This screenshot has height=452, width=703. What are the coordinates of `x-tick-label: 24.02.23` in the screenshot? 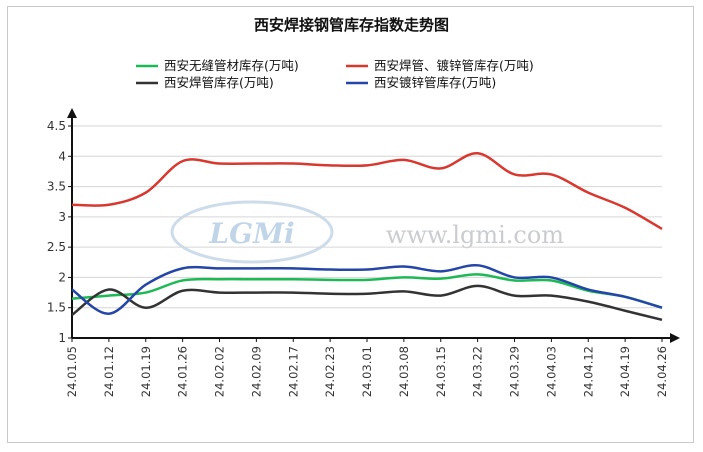 It's located at (330, 371).